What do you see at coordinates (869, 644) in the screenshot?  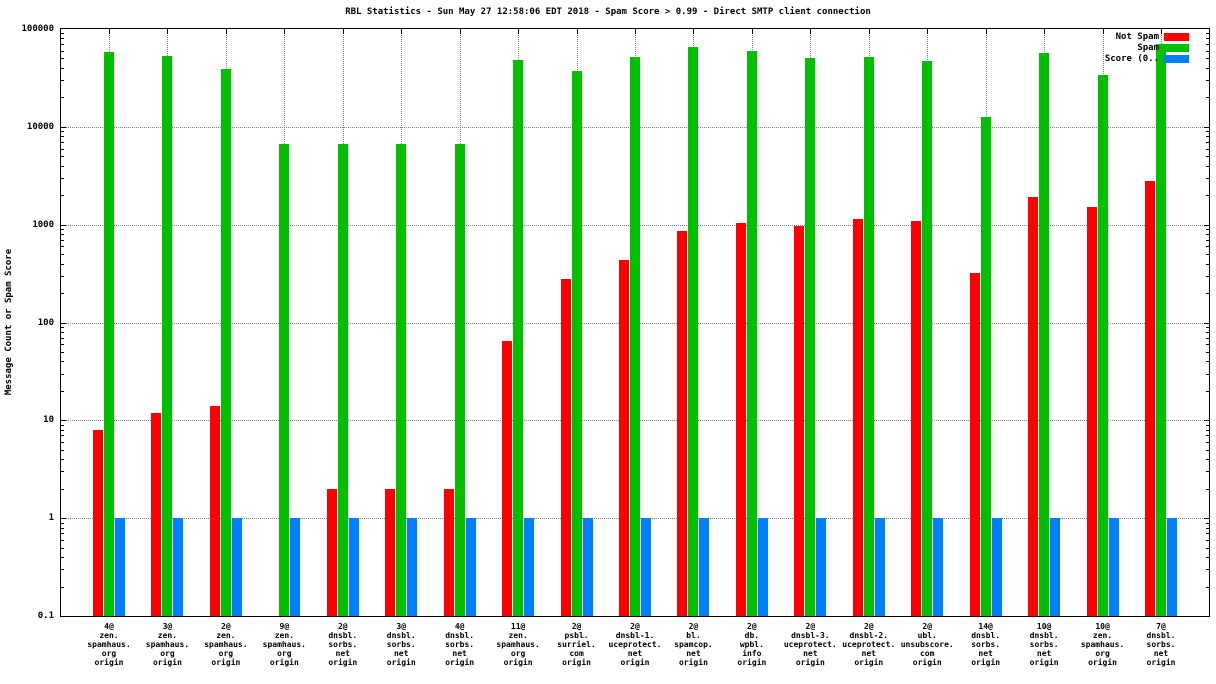 I see `x-tick-label: 2@ dnsbl-2. uceprotect. net origin` at bounding box center [869, 644].